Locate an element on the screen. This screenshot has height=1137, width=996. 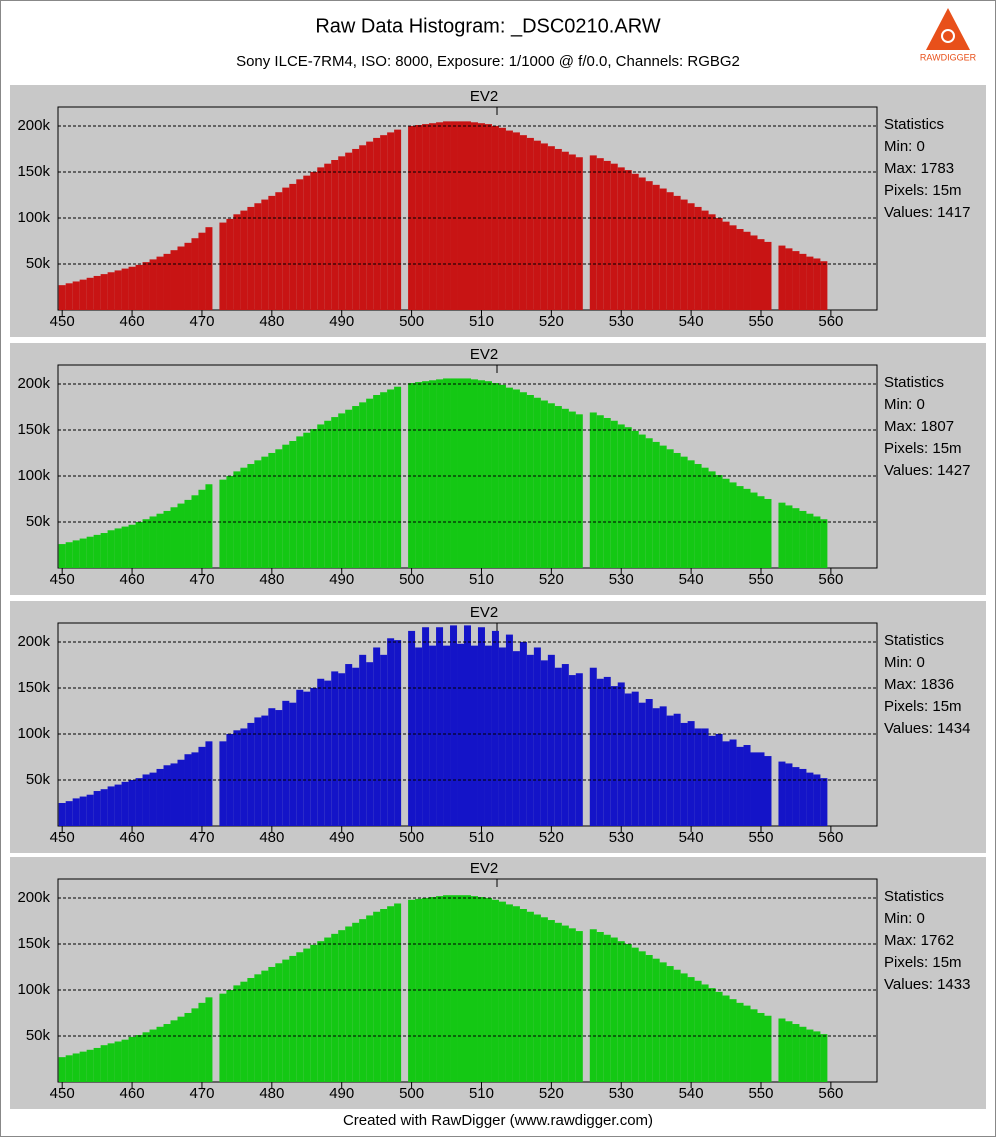
y-tick-label: 100k is located at coordinates (33, 475).